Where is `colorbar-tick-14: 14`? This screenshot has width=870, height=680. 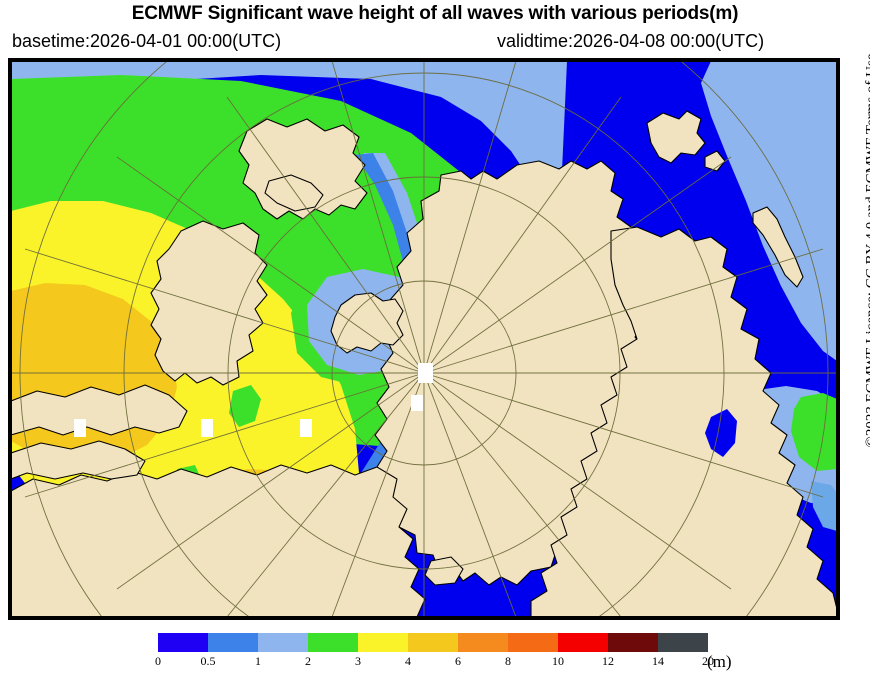
colorbar-tick-14: 14 is located at coordinates (658, 661).